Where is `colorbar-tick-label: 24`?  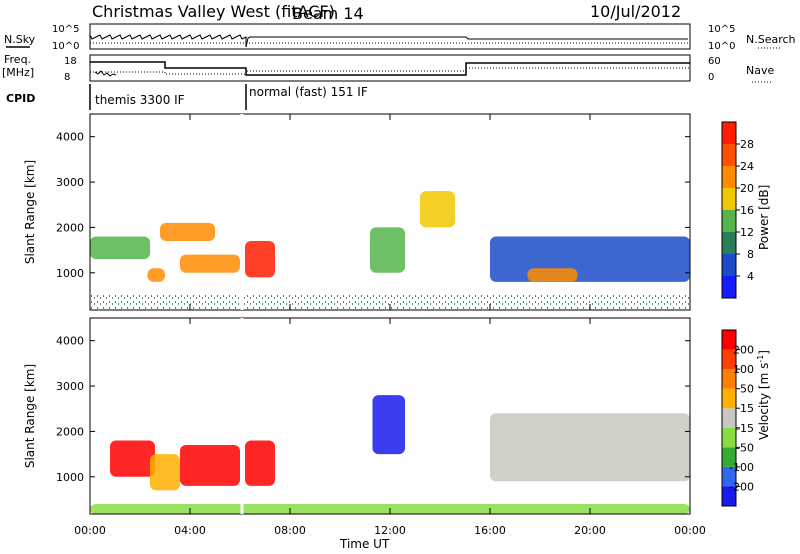
colorbar-tick-label: 24 is located at coordinates (747, 166).